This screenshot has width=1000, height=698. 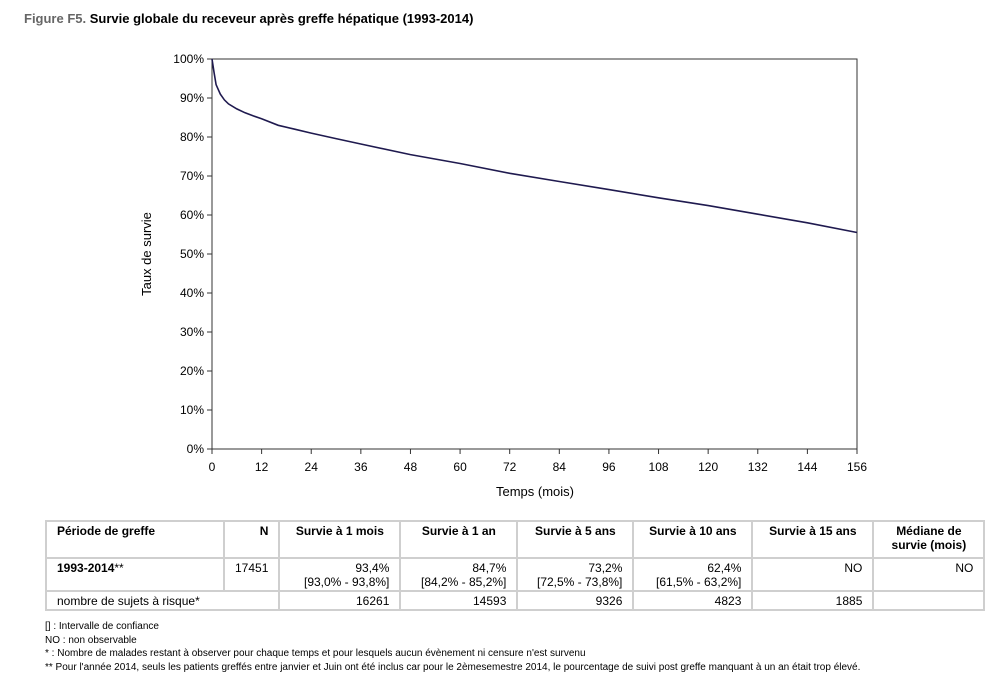 What do you see at coordinates (135, 574) in the screenshot?
I see `period-cell: 1993-2014**` at bounding box center [135, 574].